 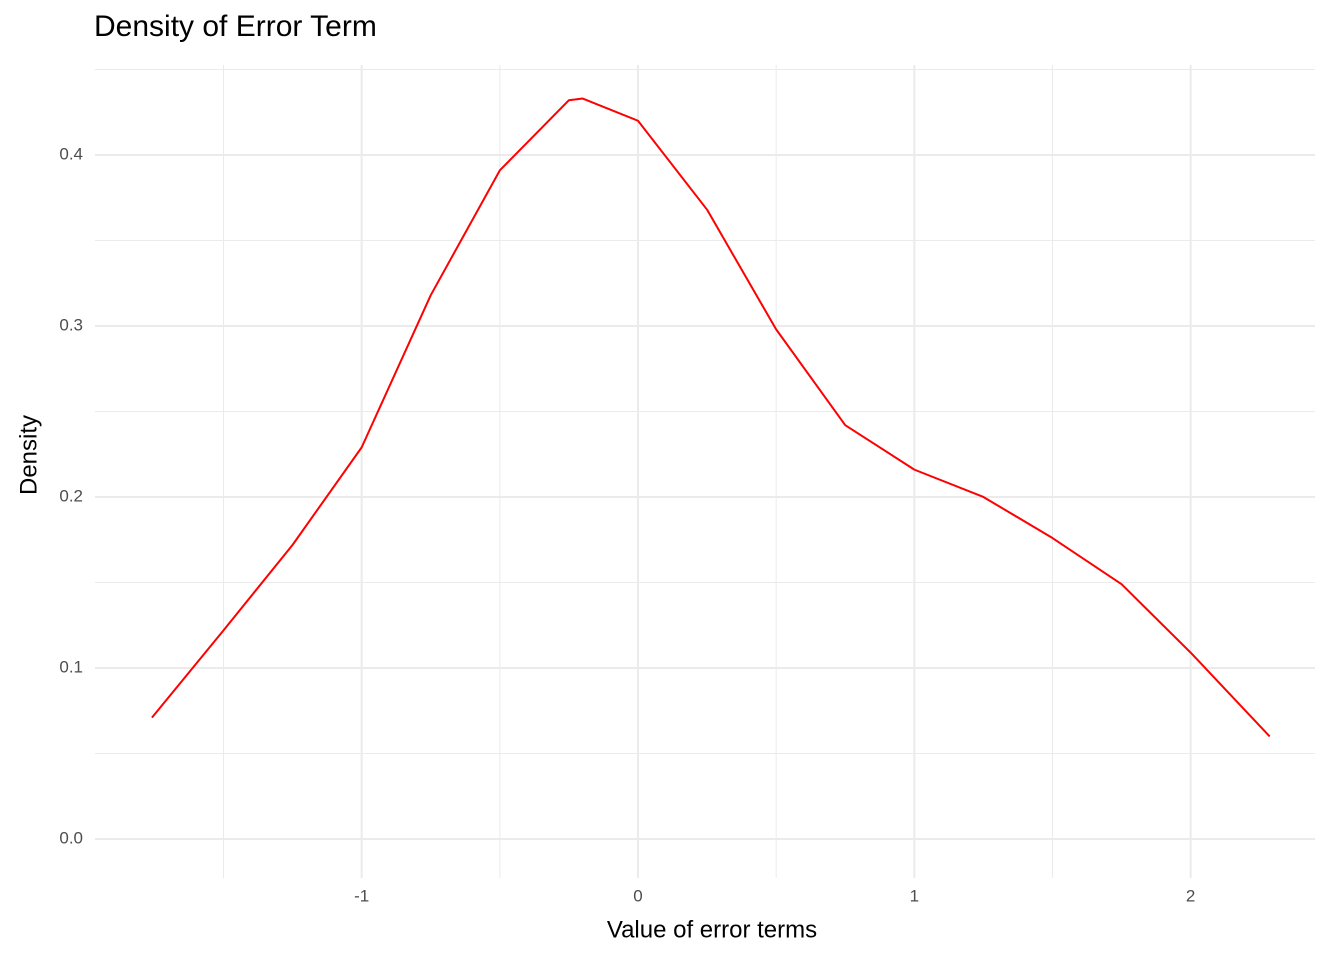 What do you see at coordinates (71, 495) in the screenshot?
I see `y-tick-label: 0.2` at bounding box center [71, 495].